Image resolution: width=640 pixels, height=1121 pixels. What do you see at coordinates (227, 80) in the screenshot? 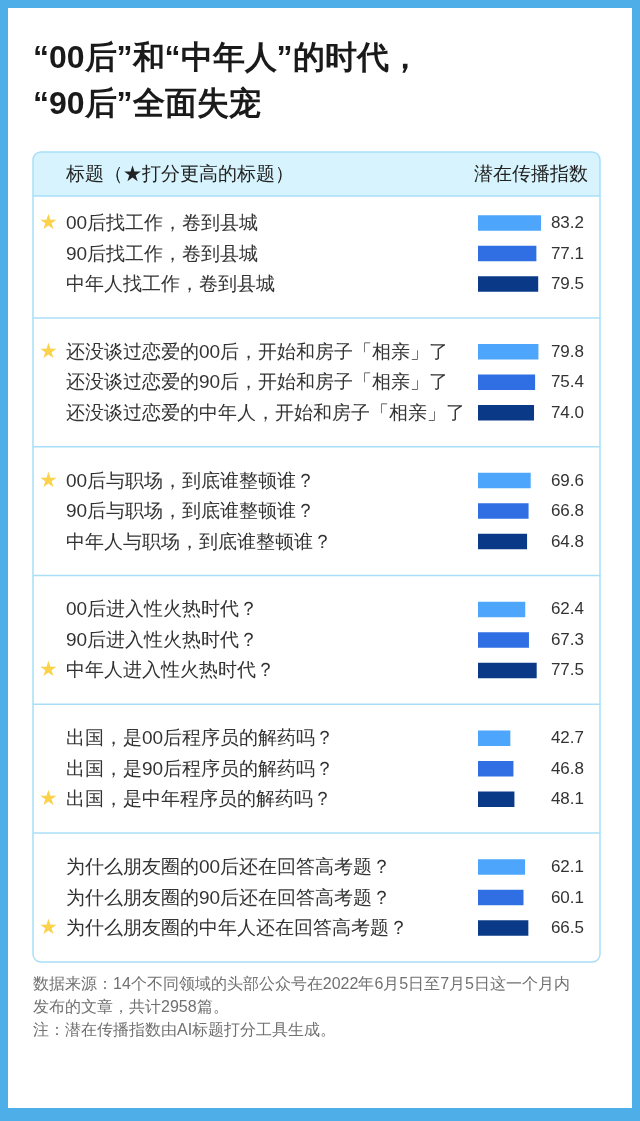
I see `chart-title: “00后”和“中年人”的时代，“90后”全面失宠` at bounding box center [227, 80].